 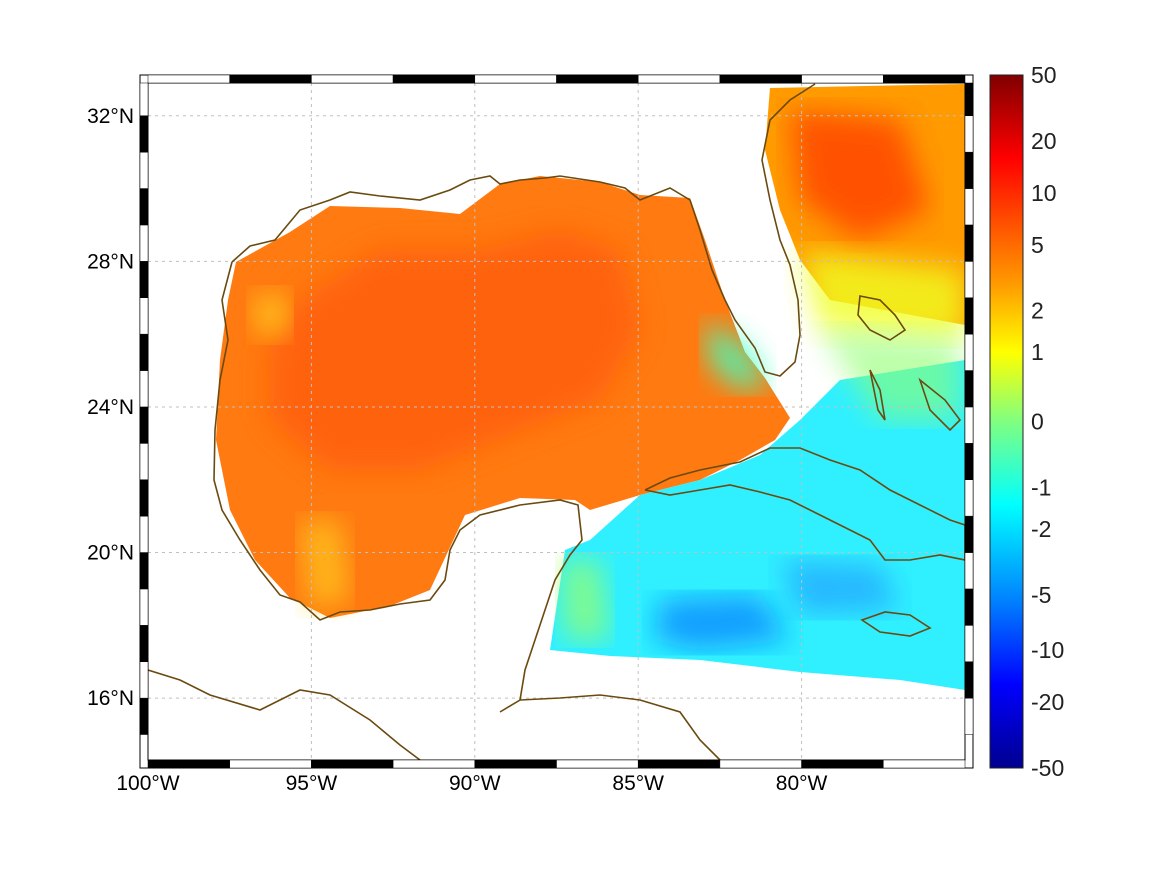 What do you see at coordinates (1041, 529) in the screenshot?
I see `colorbar-tick-label: -2` at bounding box center [1041, 529].